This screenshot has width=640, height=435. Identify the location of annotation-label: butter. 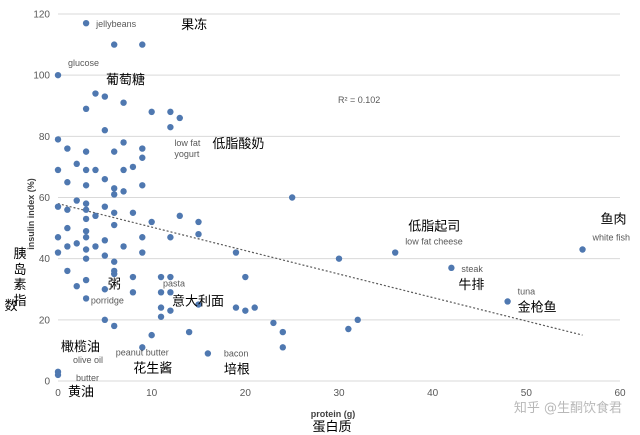
(87, 378).